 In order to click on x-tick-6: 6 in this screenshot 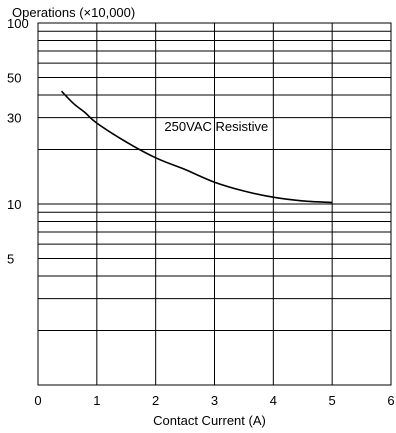, I will do `click(390, 400)`.